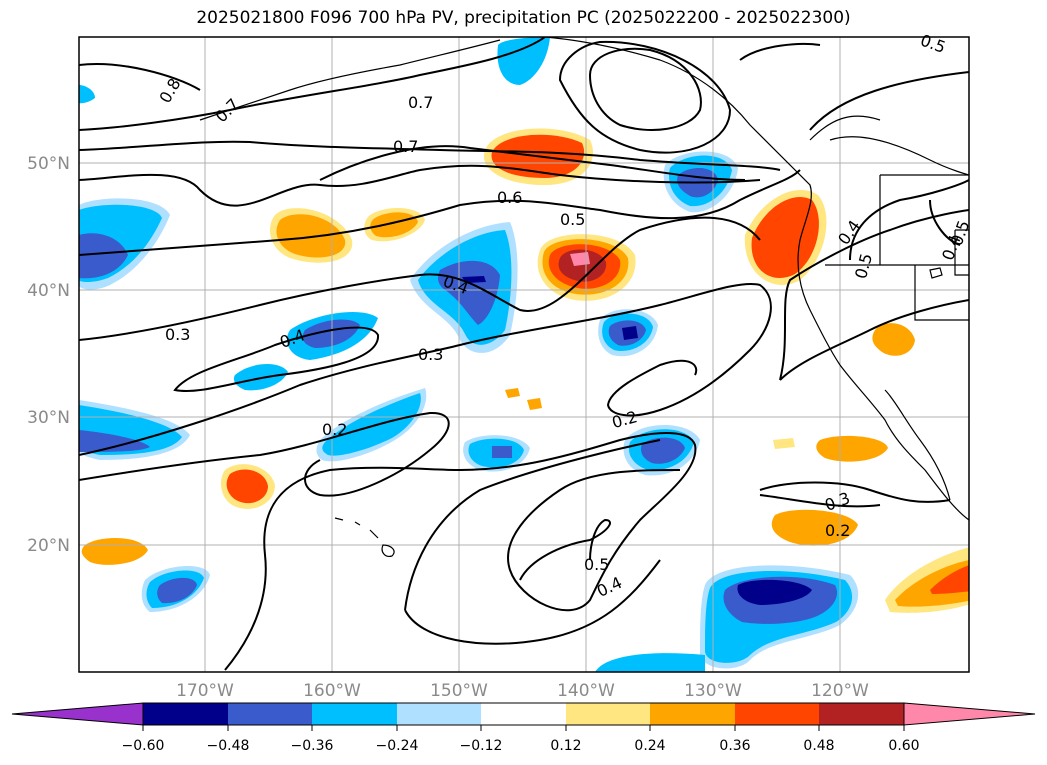 The image size is (1047, 765). I want to click on colorbar-tick-label: −0.12, so click(481, 746).